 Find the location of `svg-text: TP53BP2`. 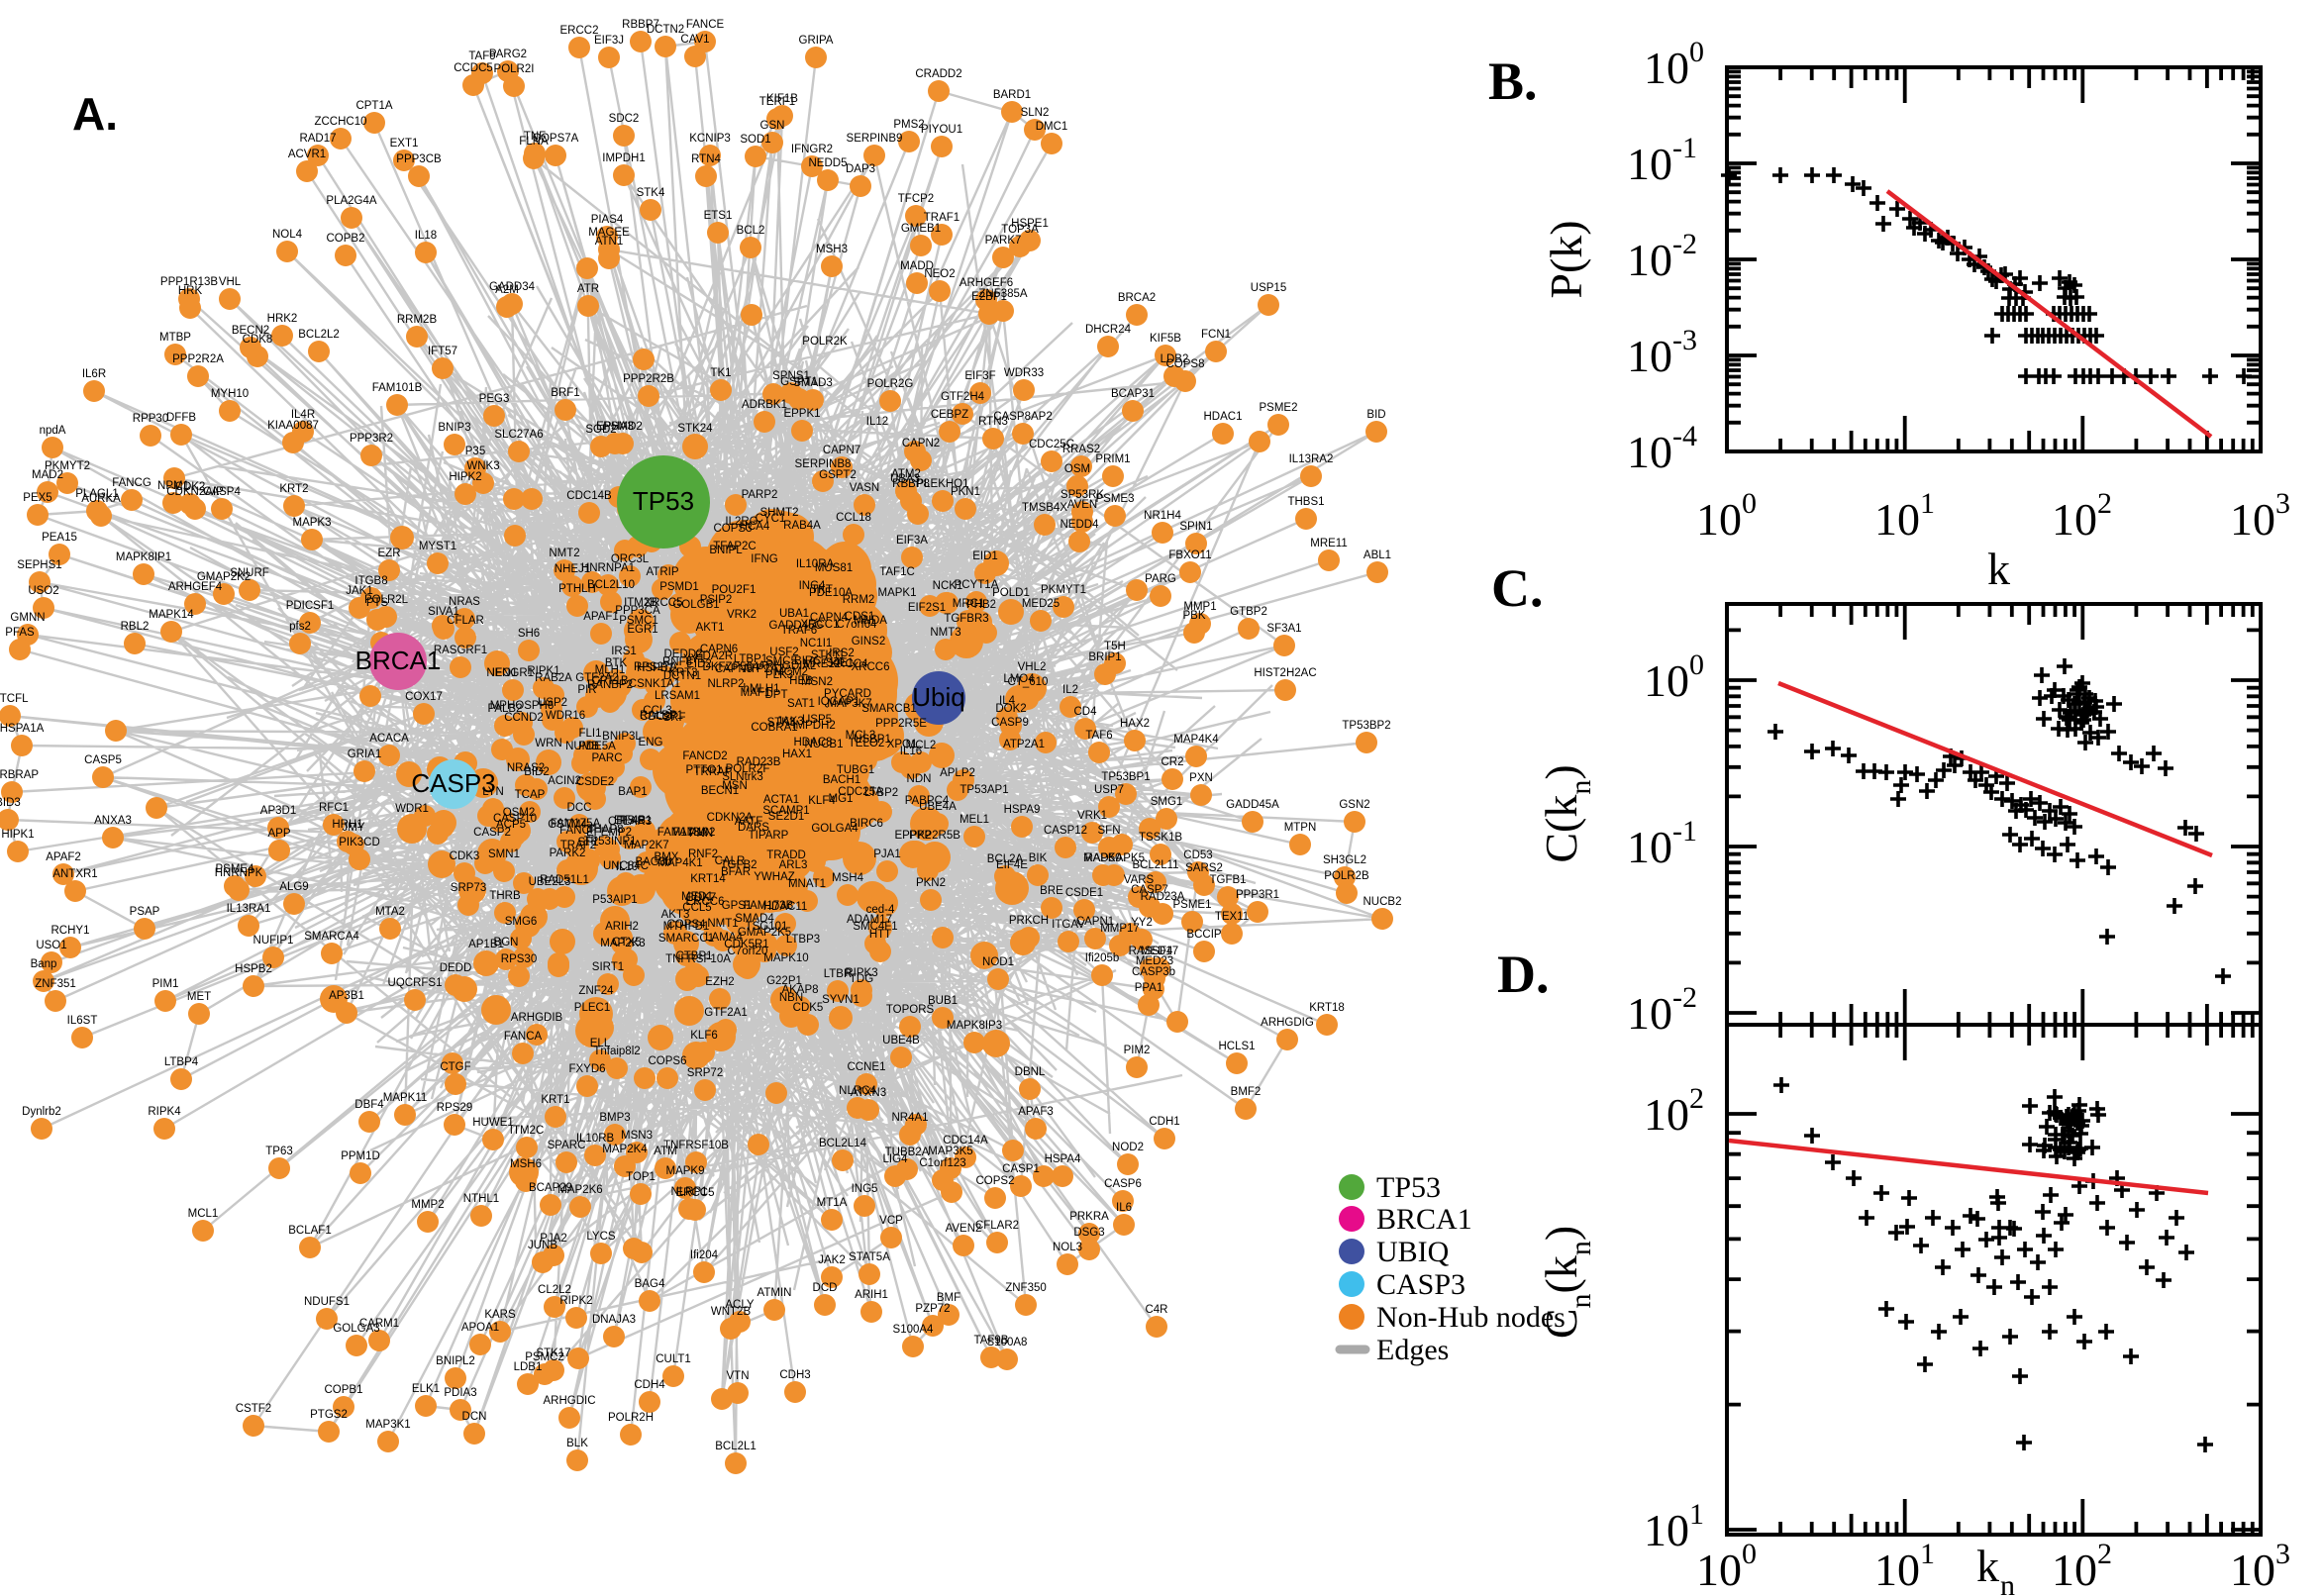

svg-text: TP53BP2 is located at coordinates (1366, 726).